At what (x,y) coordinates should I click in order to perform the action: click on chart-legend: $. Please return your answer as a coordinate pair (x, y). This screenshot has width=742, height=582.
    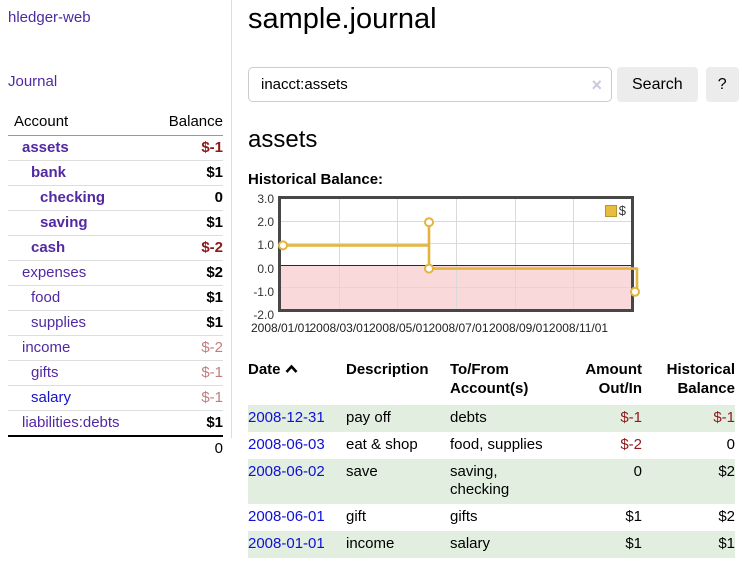
    Looking at the image, I should click on (615, 210).